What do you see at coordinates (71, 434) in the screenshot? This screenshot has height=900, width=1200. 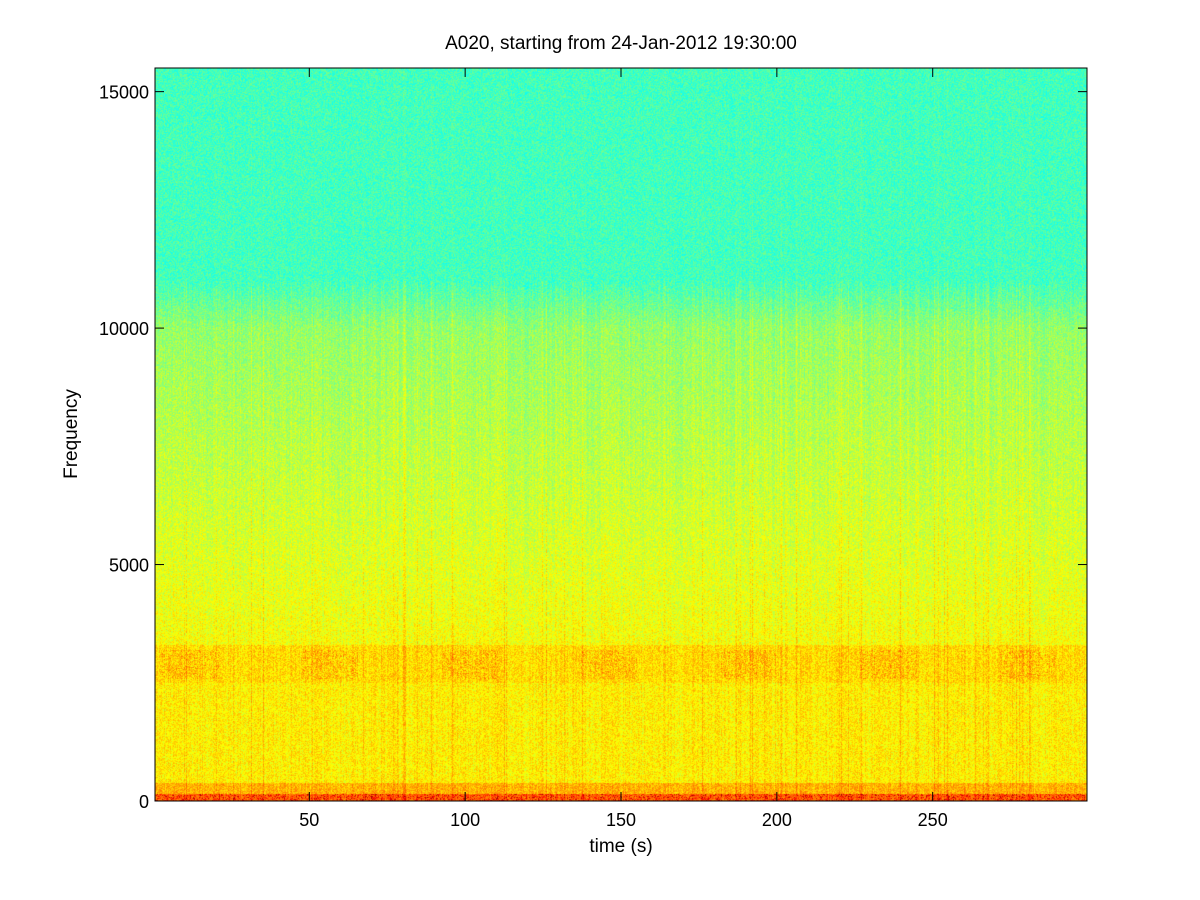 I see `y-axis-label: Frequency` at bounding box center [71, 434].